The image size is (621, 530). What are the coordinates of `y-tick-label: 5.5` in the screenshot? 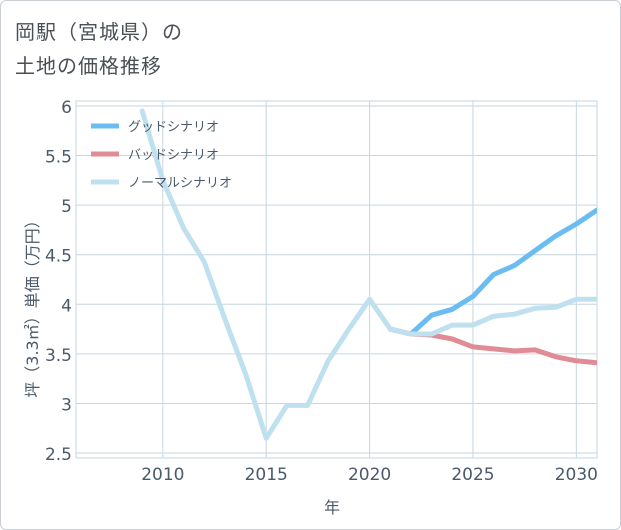 It's located at (58, 158).